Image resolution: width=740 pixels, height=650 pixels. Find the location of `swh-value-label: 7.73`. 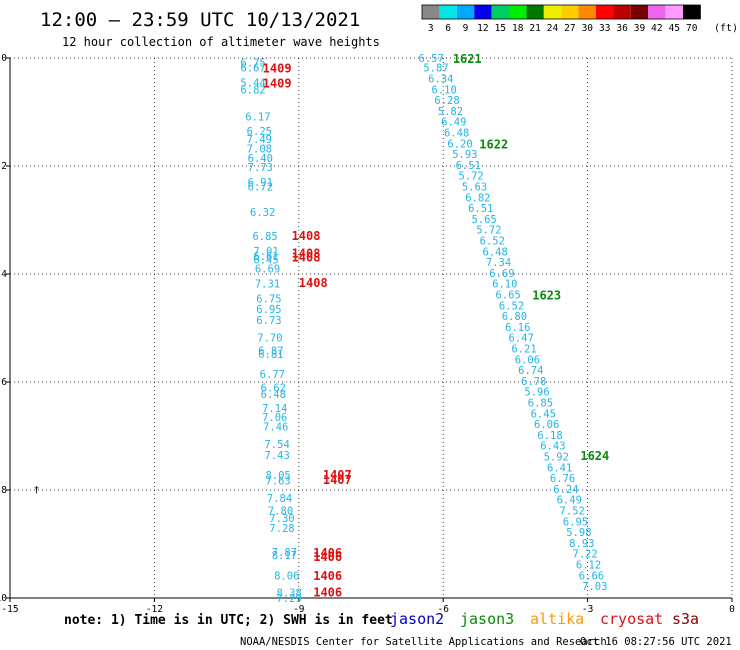

swh-value-label: 7.73 is located at coordinates (260, 168).